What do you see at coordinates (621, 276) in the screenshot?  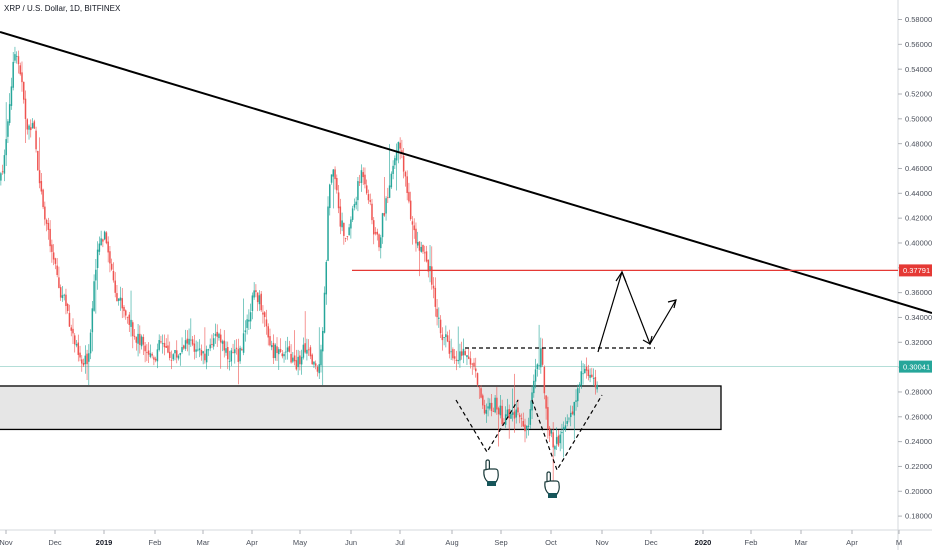 I see `arrow-head-up` at bounding box center [621, 276].